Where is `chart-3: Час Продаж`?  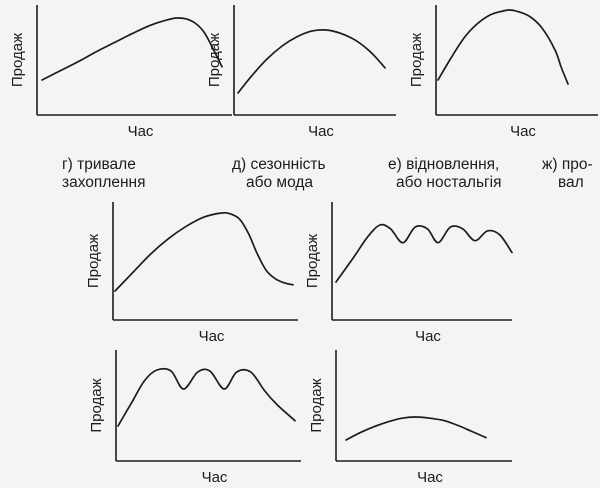 chart-3: Час Продаж is located at coordinates (503, 72).